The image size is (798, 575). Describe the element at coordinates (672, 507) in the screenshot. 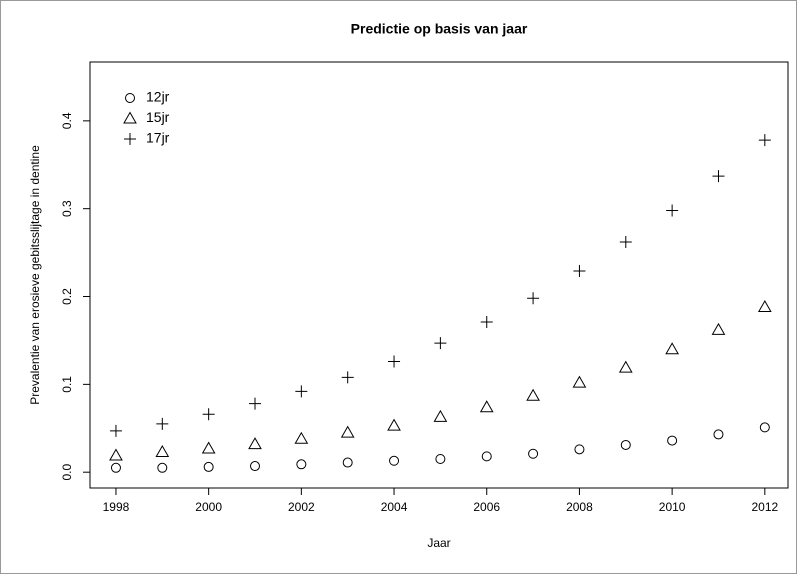

I see `x-tick-label: 2010` at that location.